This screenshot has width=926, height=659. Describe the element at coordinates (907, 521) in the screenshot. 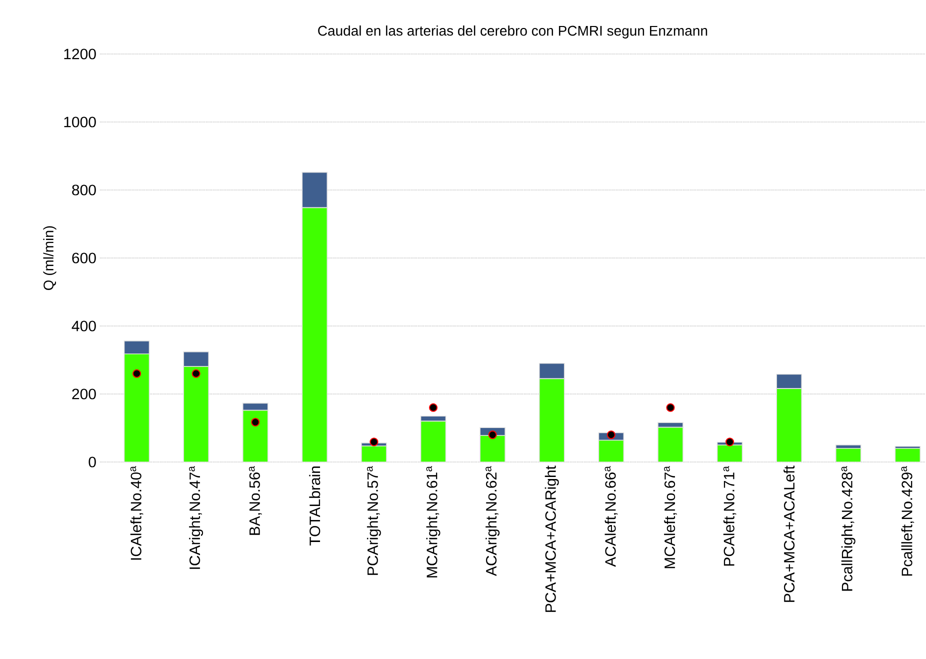

I see `x-tick-label: Pcallleft,No.429$^{a}$` at that location.